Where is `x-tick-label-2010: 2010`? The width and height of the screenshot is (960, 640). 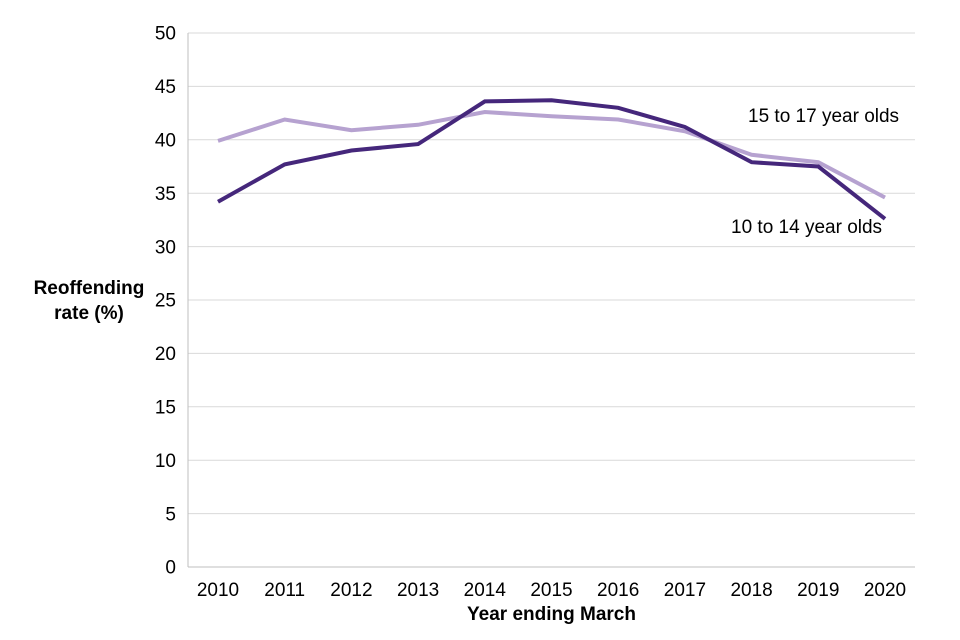
x-tick-label-2010: 2010 is located at coordinates (218, 590).